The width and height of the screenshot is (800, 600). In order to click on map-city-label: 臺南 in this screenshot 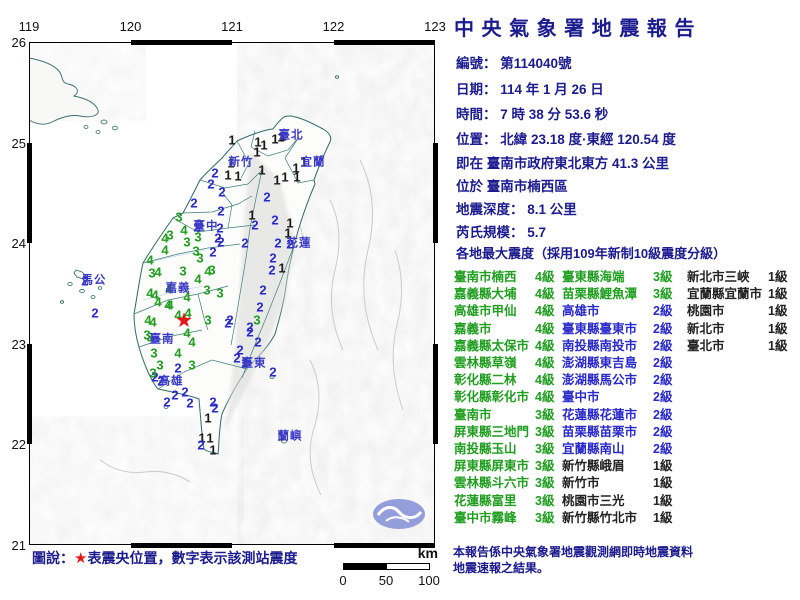, I will do `click(162, 339)`.